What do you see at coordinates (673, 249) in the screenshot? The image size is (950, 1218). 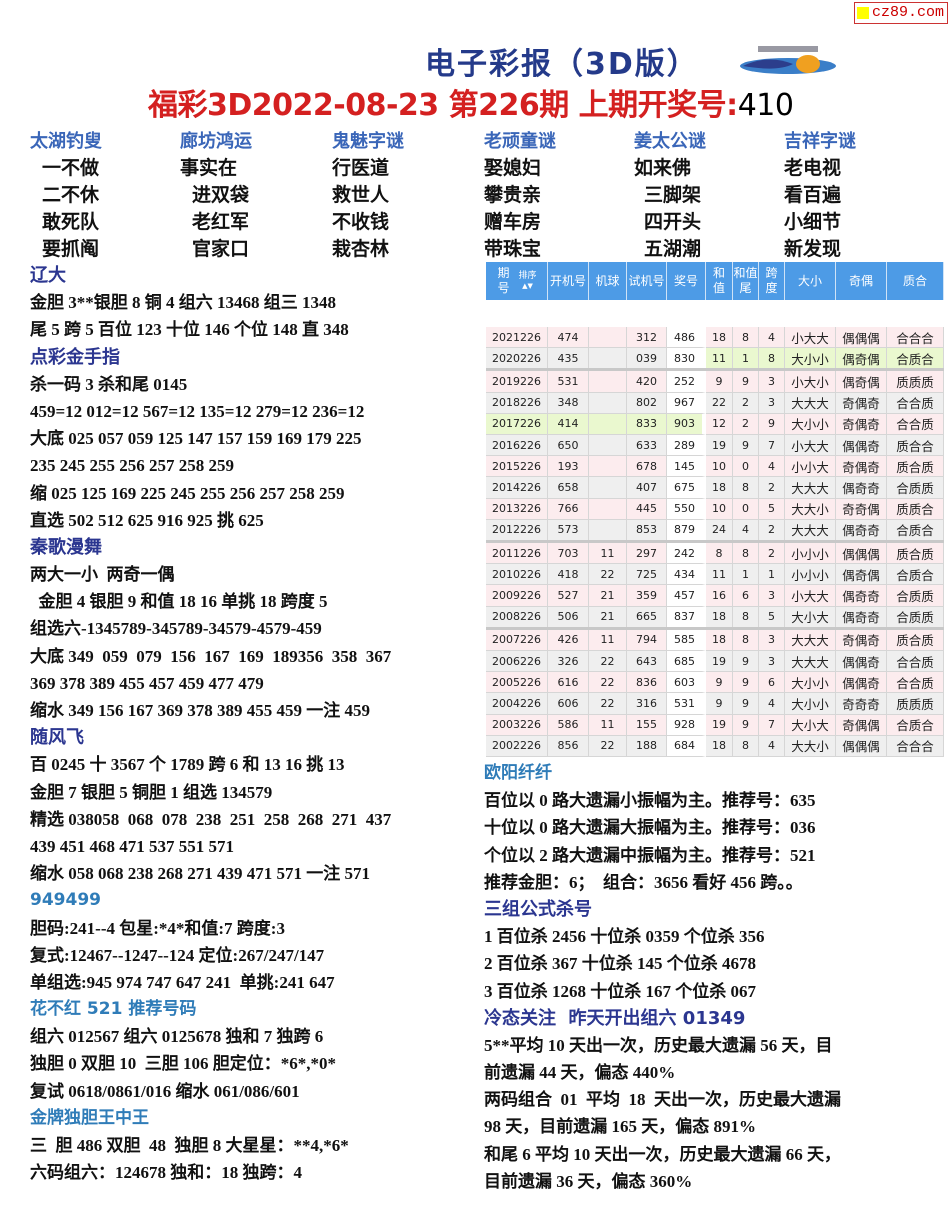 I see `riddle-line: 五湖潮` at bounding box center [673, 249].